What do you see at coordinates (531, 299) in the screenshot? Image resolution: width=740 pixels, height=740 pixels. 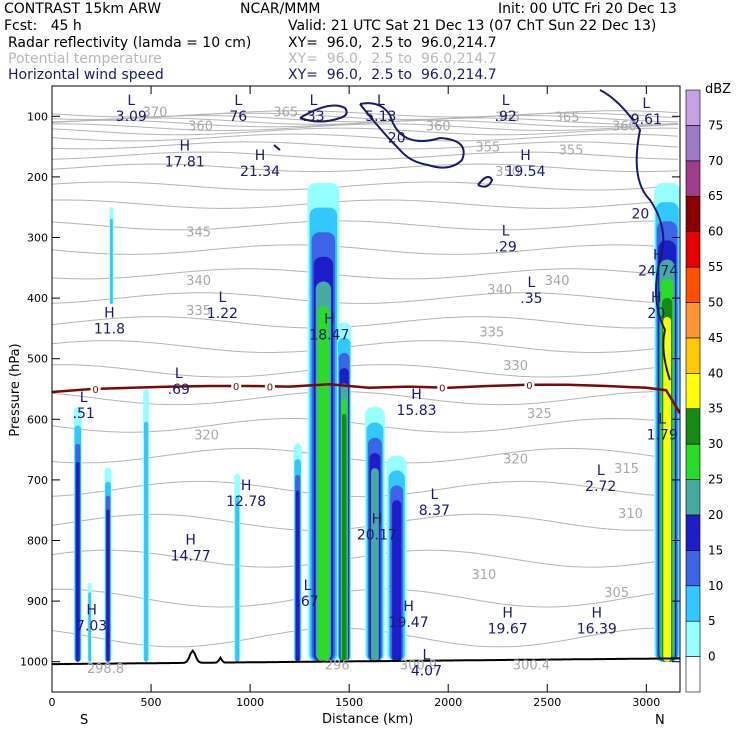 I see `wind-extremum-value: .35` at bounding box center [531, 299].